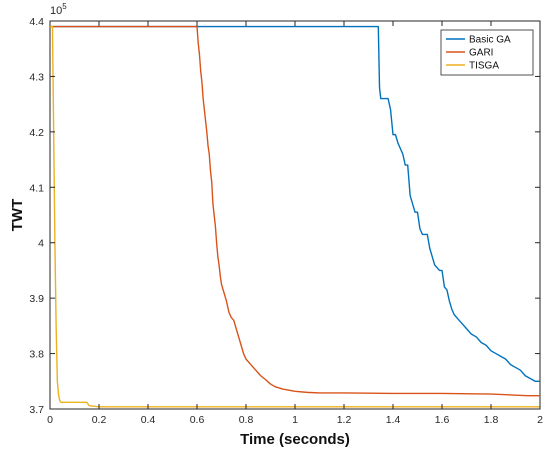  What do you see at coordinates (295, 420) in the screenshot?
I see `x-tick-label: 1` at bounding box center [295, 420].